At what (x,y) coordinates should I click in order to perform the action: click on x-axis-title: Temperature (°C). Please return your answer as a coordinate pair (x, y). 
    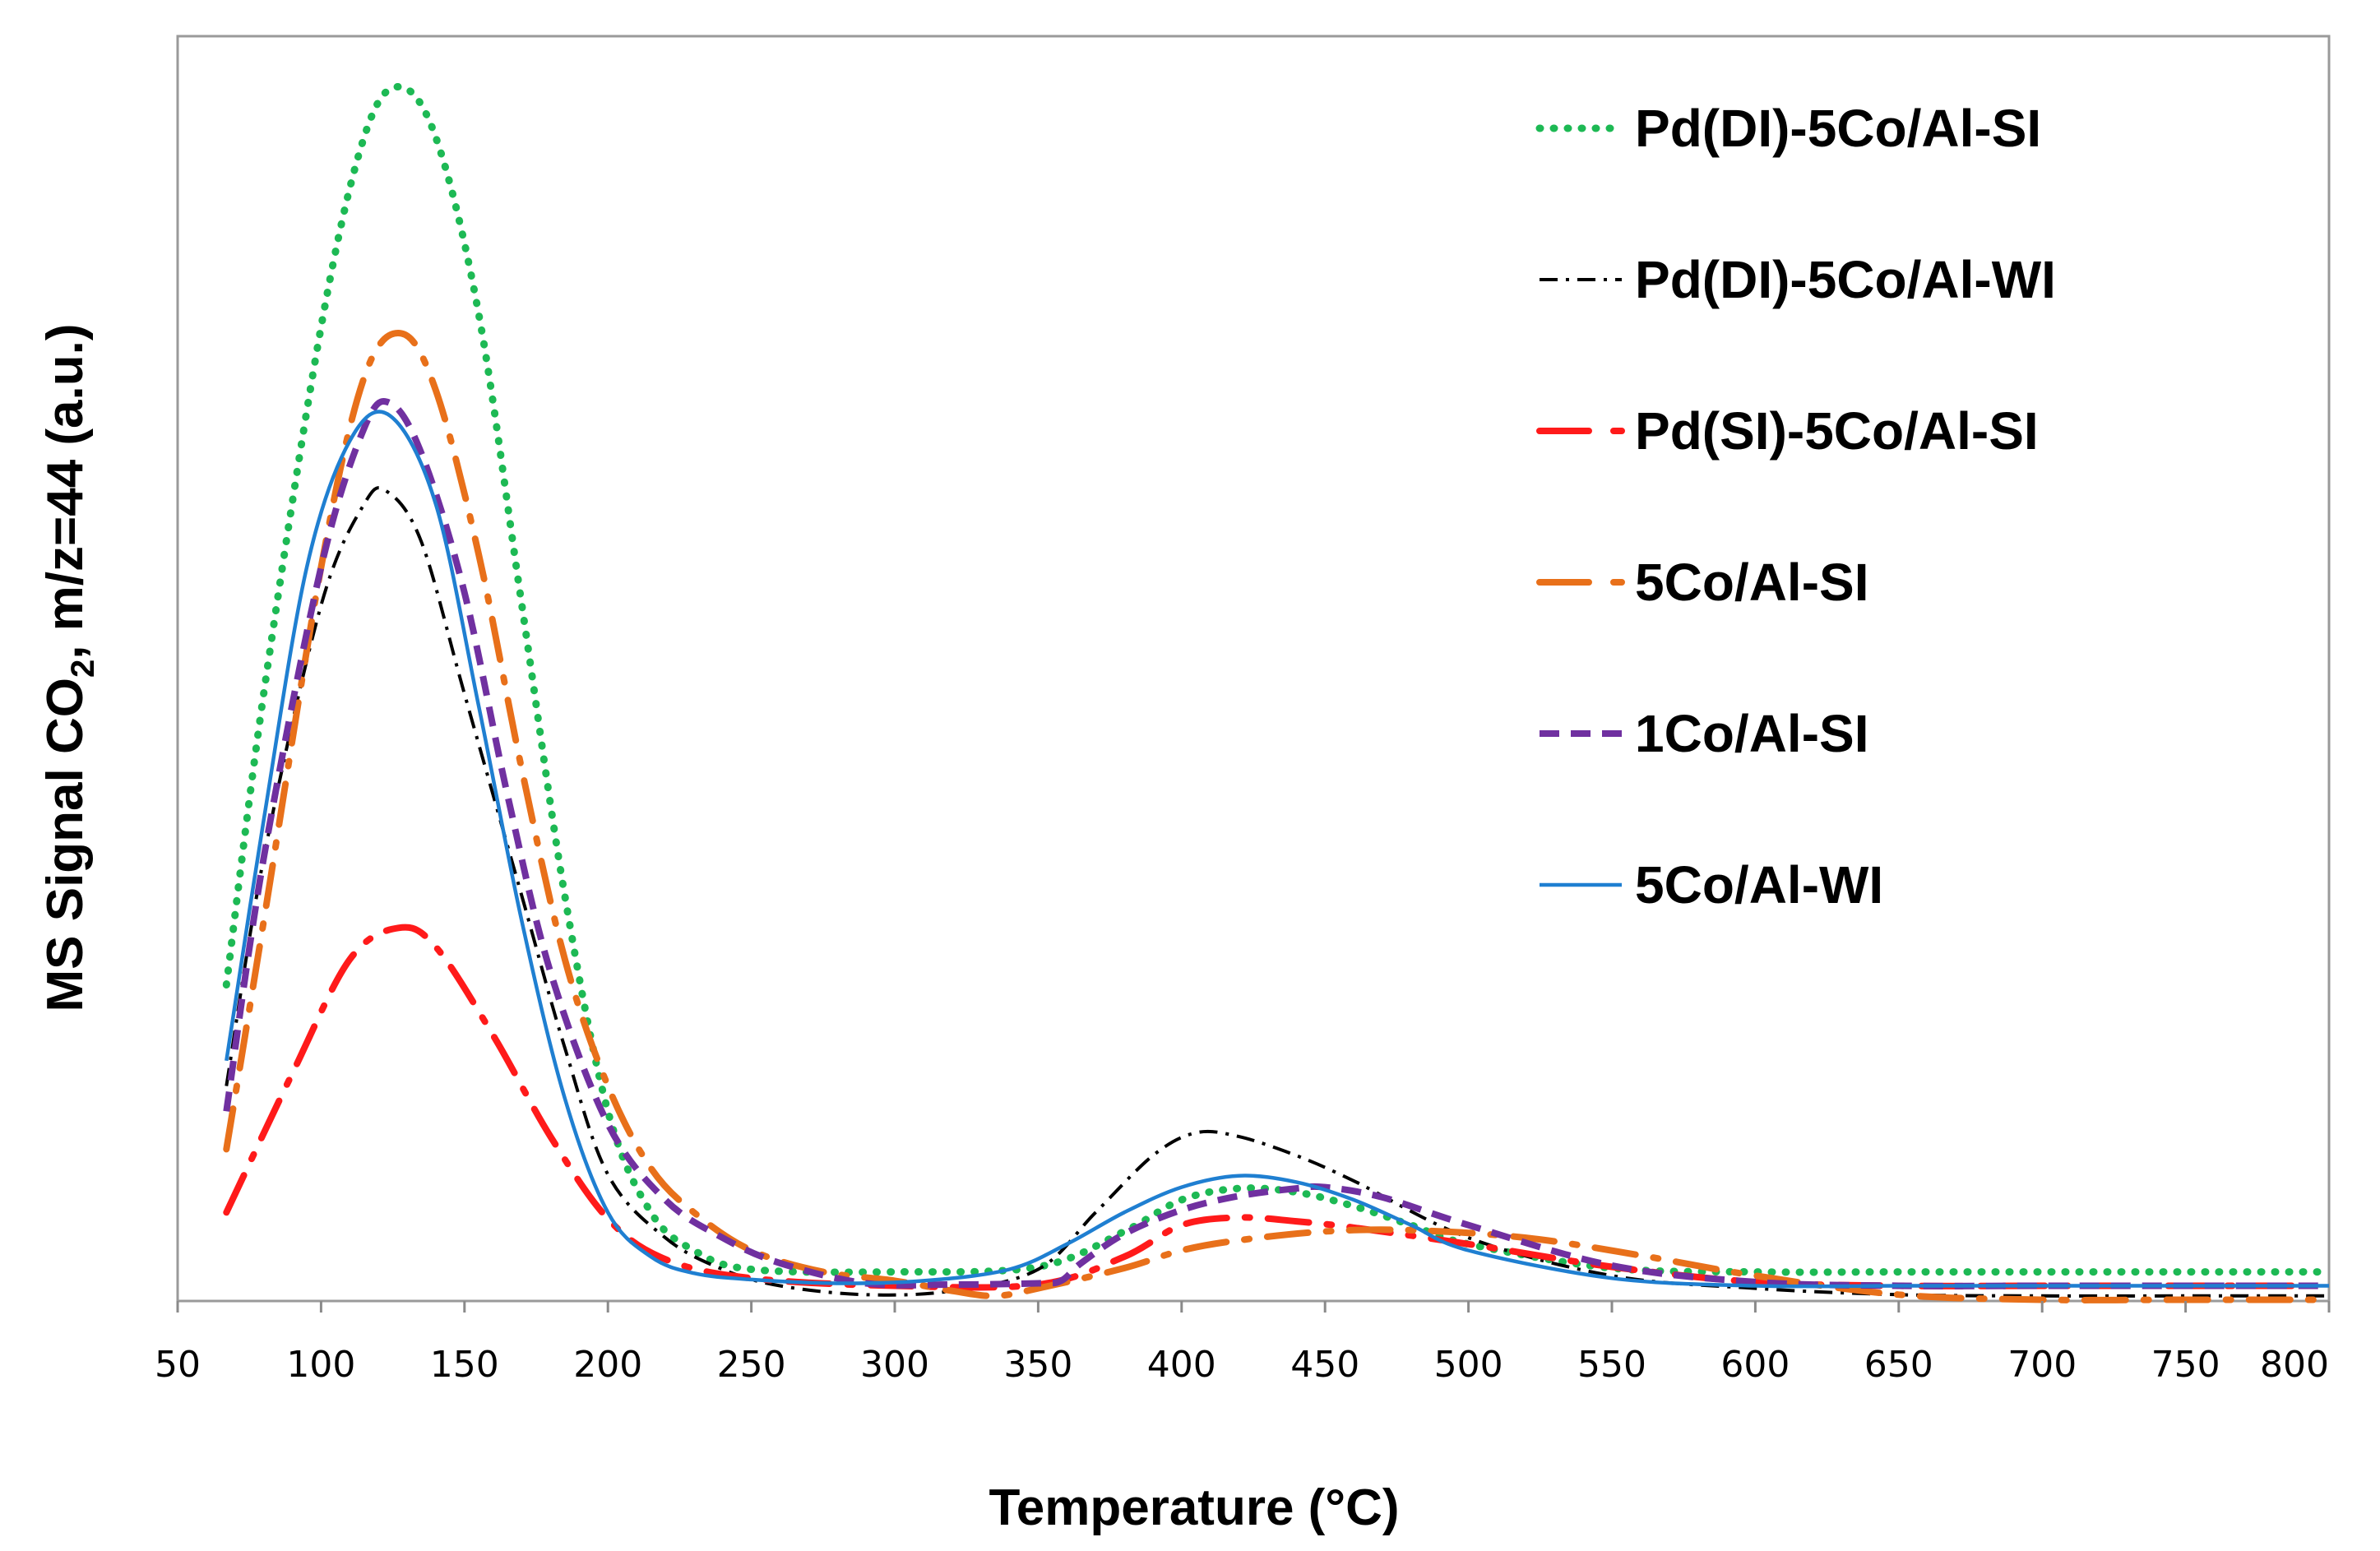
    Looking at the image, I should click on (1194, 1507).